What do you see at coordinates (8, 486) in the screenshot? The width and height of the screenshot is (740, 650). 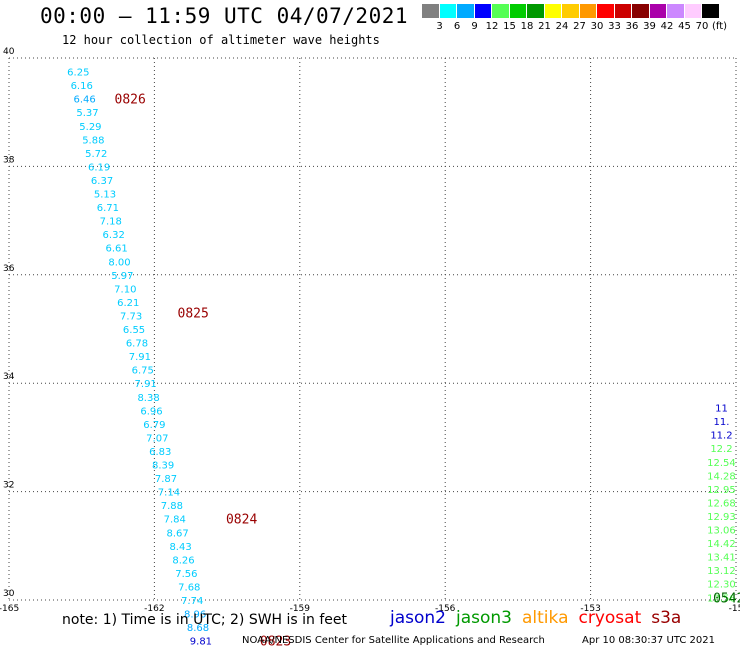 I see `y-tick-label: 32` at bounding box center [8, 486].